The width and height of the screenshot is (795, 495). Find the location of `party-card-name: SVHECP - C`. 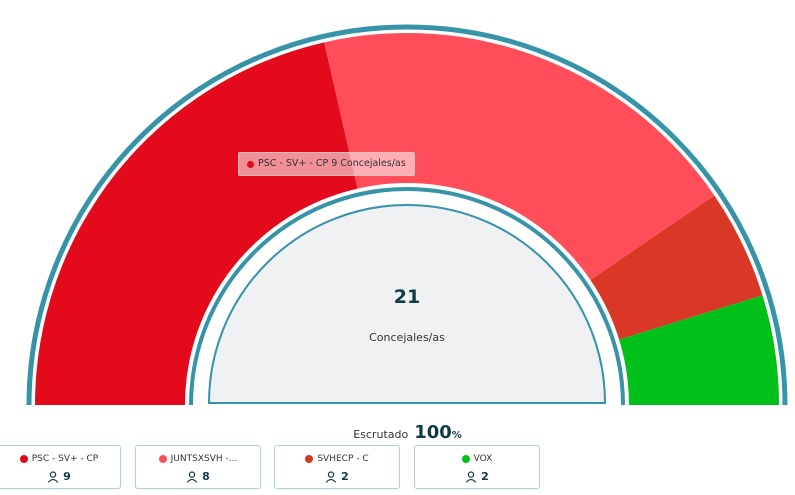

party-card-name: SVHECP - C is located at coordinates (337, 459).